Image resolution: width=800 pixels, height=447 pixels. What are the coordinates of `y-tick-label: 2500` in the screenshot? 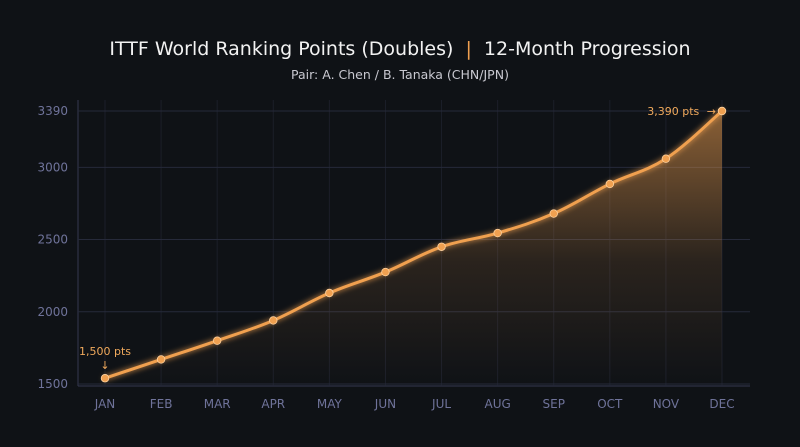 It's located at (52, 240).